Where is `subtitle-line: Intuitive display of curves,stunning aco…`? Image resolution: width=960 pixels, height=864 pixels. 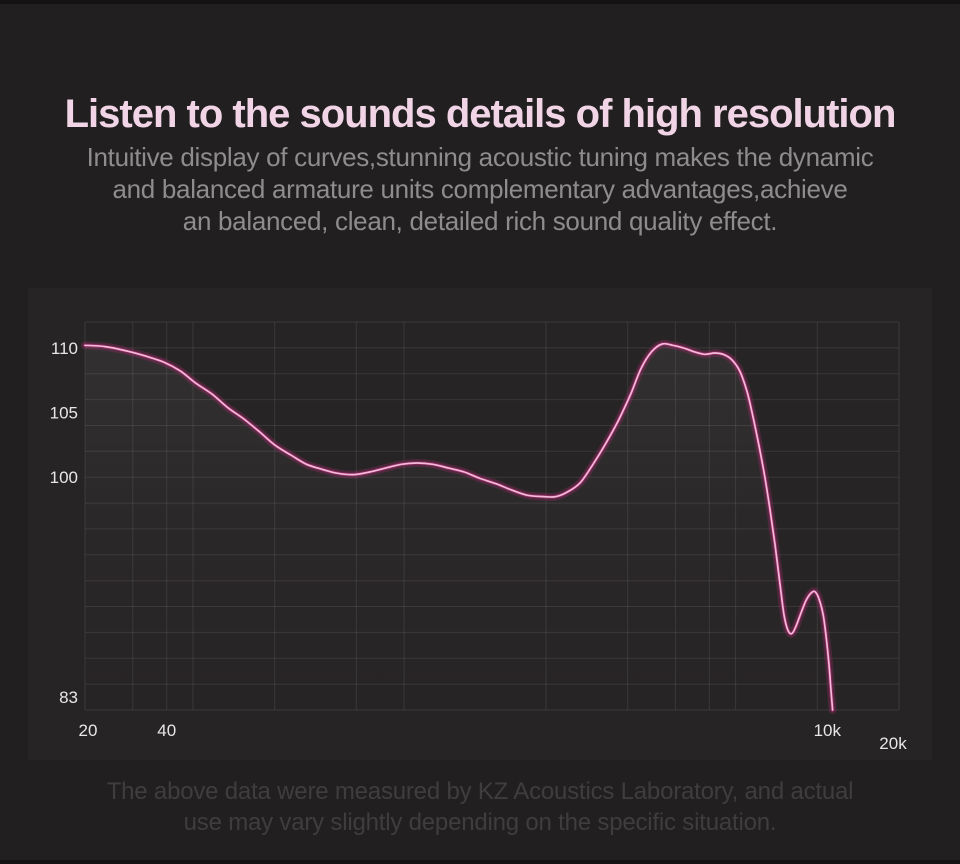 subtitle-line: Intuitive display of curves,stunning aco… is located at coordinates (480, 157).